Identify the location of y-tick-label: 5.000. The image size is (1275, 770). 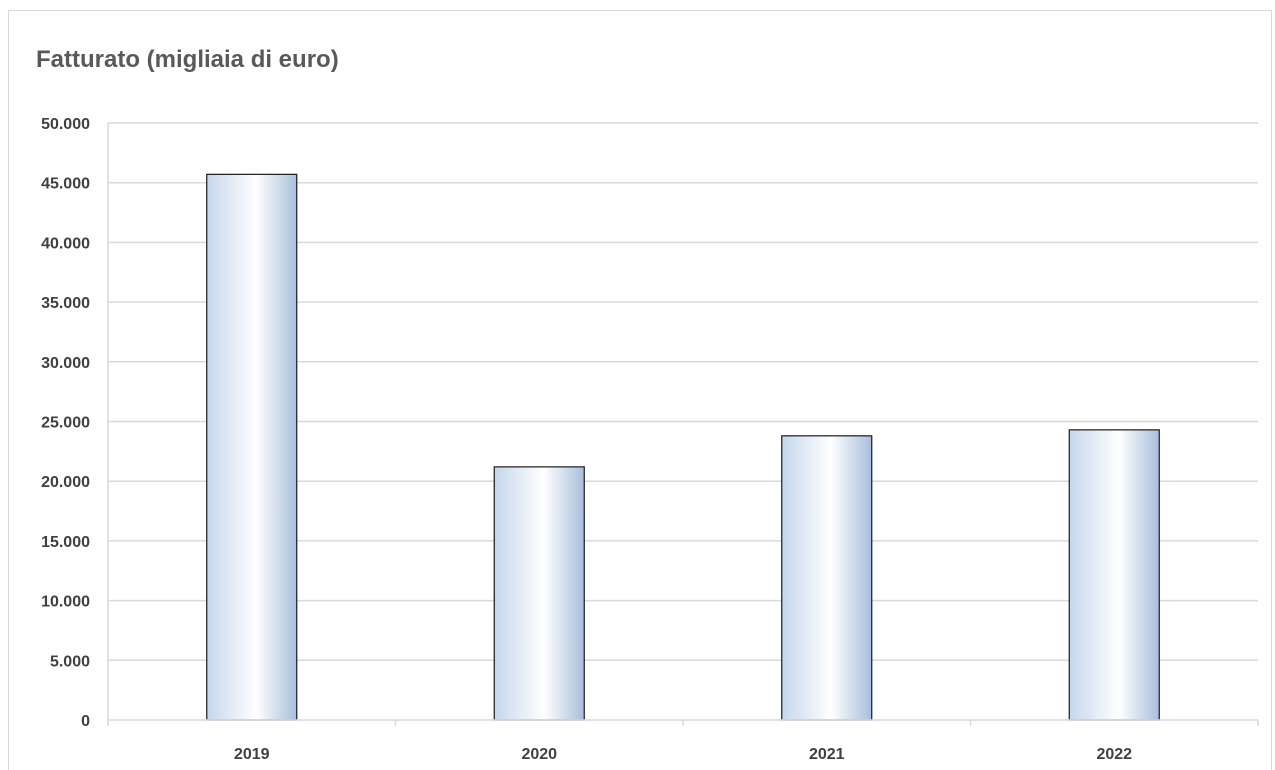
(70, 661).